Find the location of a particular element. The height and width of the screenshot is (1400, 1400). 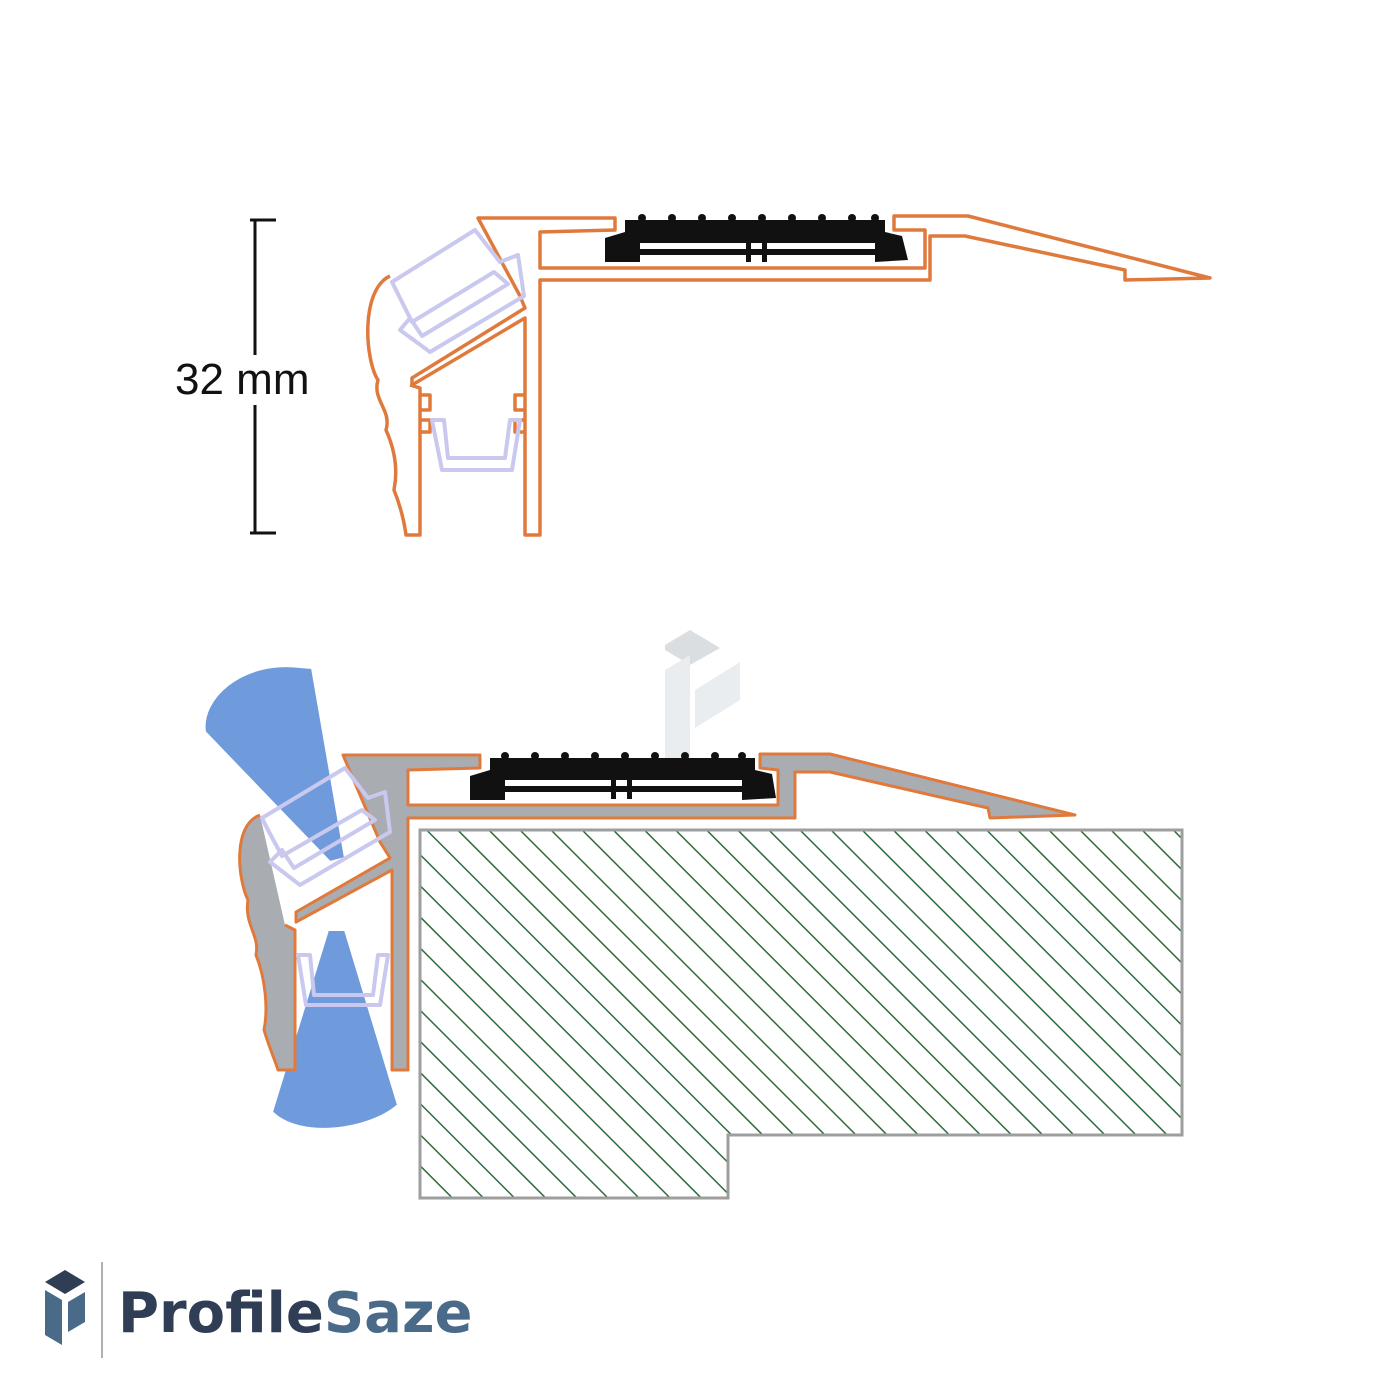

brand-name-saze: Saze is located at coordinates (398, 1313).